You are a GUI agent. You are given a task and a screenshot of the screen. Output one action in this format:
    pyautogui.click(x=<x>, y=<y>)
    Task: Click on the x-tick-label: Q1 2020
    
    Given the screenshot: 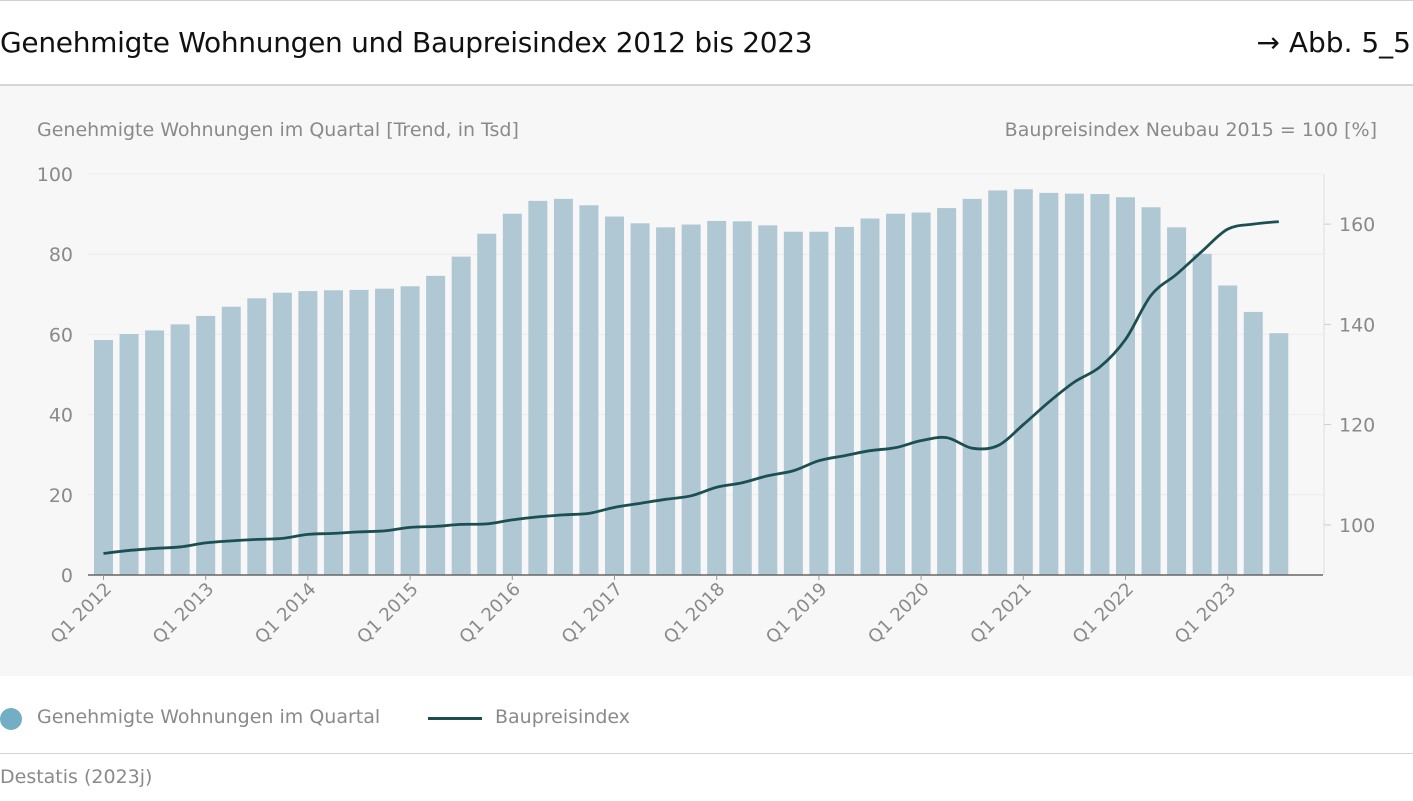 What is the action you would take?
    pyautogui.click(x=898, y=613)
    